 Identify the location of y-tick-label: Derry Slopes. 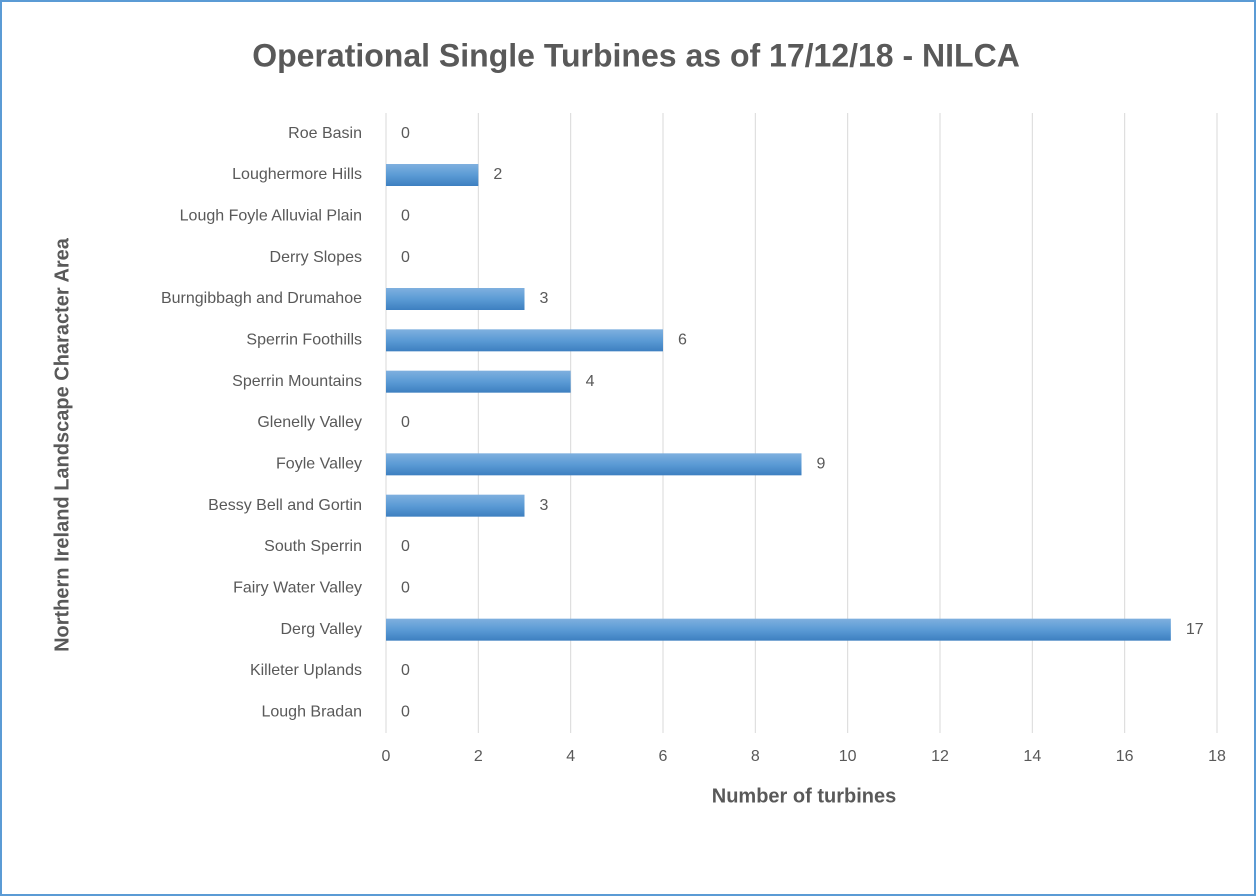
(316, 257).